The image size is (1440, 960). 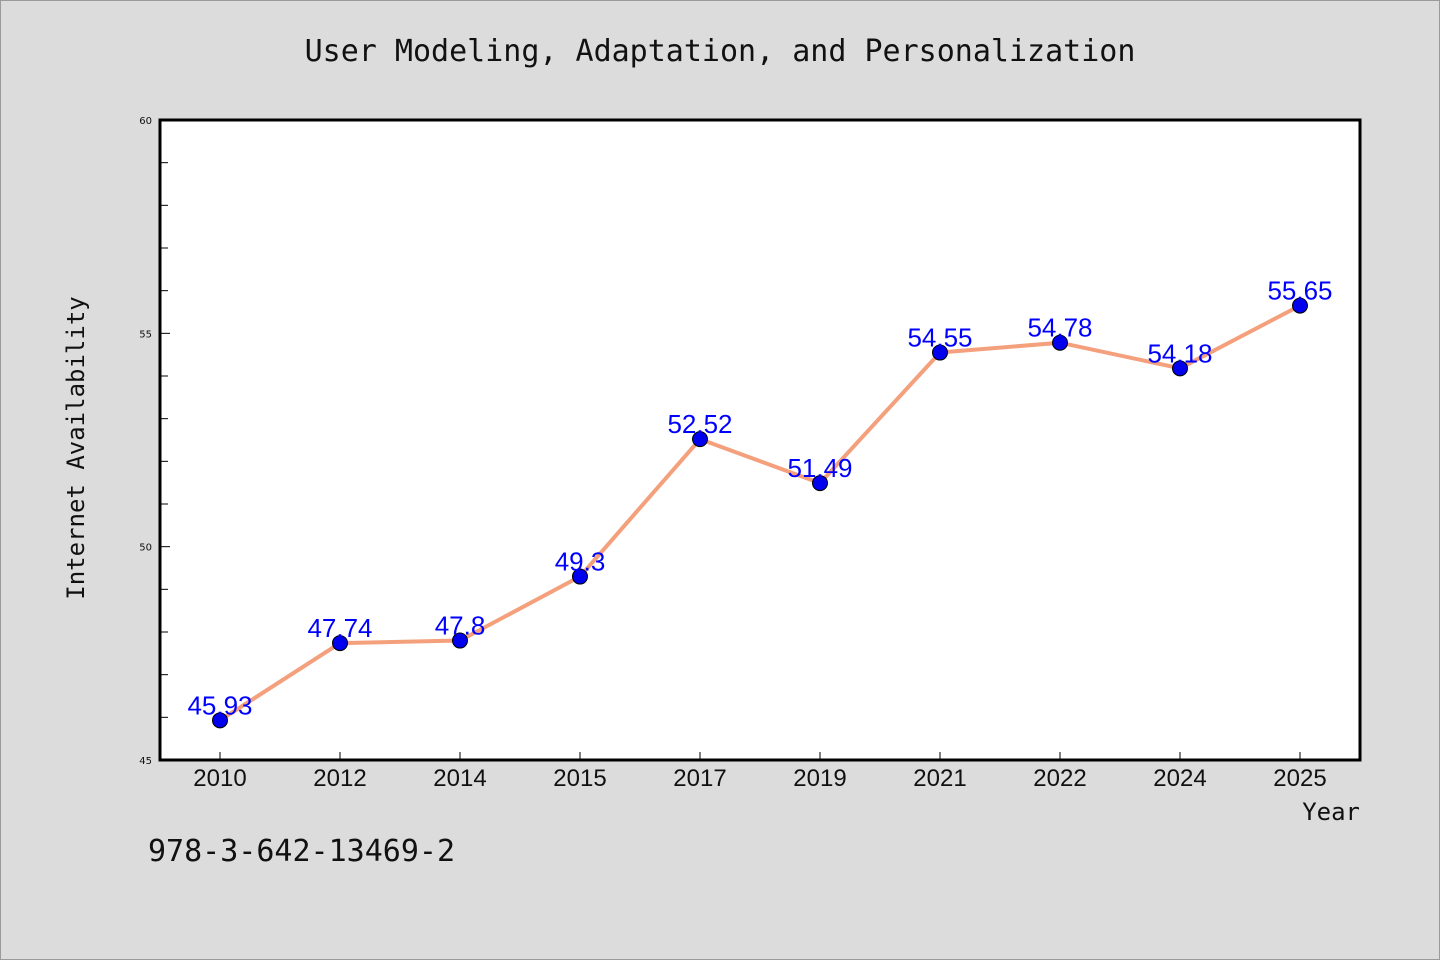 What do you see at coordinates (145, 121) in the screenshot?
I see `y-tick-label: 60` at bounding box center [145, 121].